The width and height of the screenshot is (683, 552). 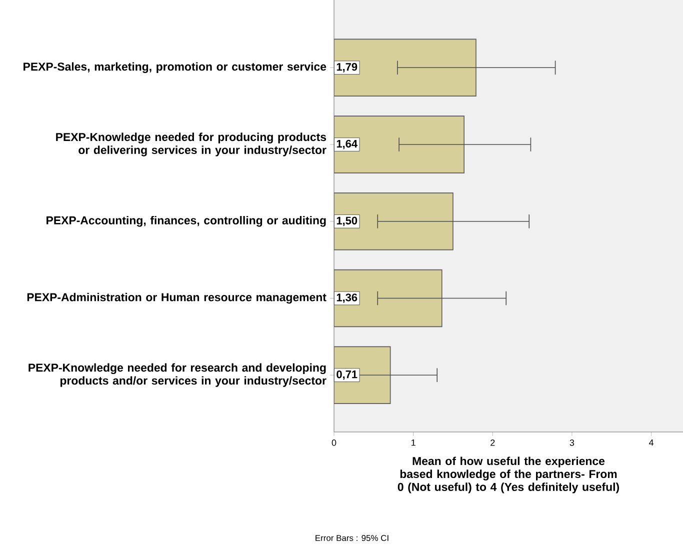 I want to click on data-label: 1,50, so click(x=347, y=221).